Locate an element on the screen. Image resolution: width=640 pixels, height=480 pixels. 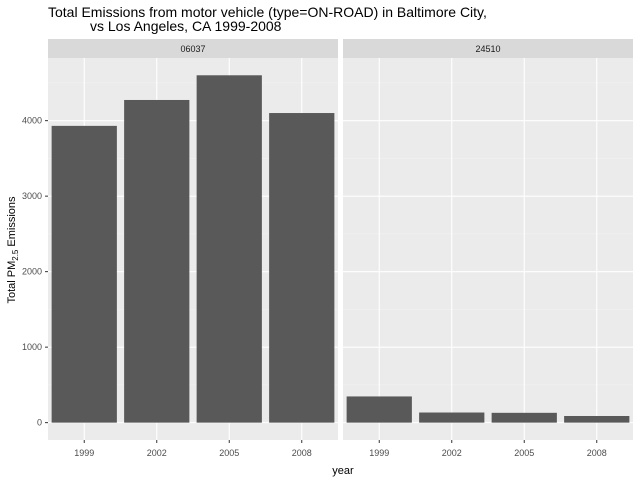
bar-24510-2008 is located at coordinates (597, 419).